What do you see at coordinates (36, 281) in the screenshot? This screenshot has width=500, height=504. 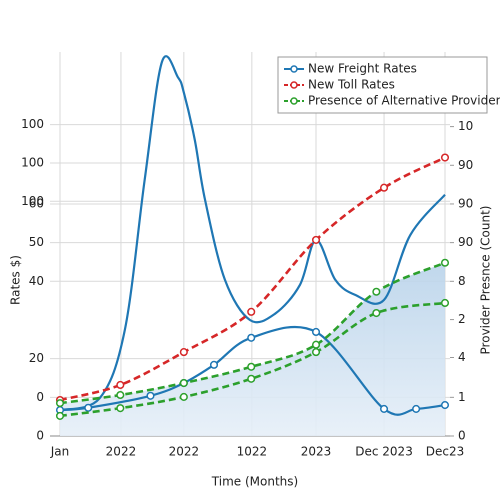 I see `y-tick-label: 40` at bounding box center [36, 281].